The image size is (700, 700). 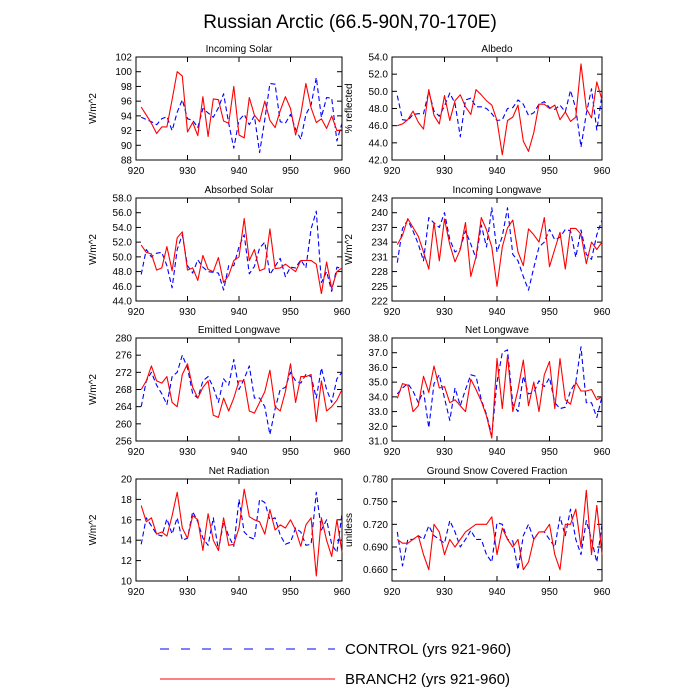 I want to click on panel-title: Emitted Longwave, so click(x=239, y=330).